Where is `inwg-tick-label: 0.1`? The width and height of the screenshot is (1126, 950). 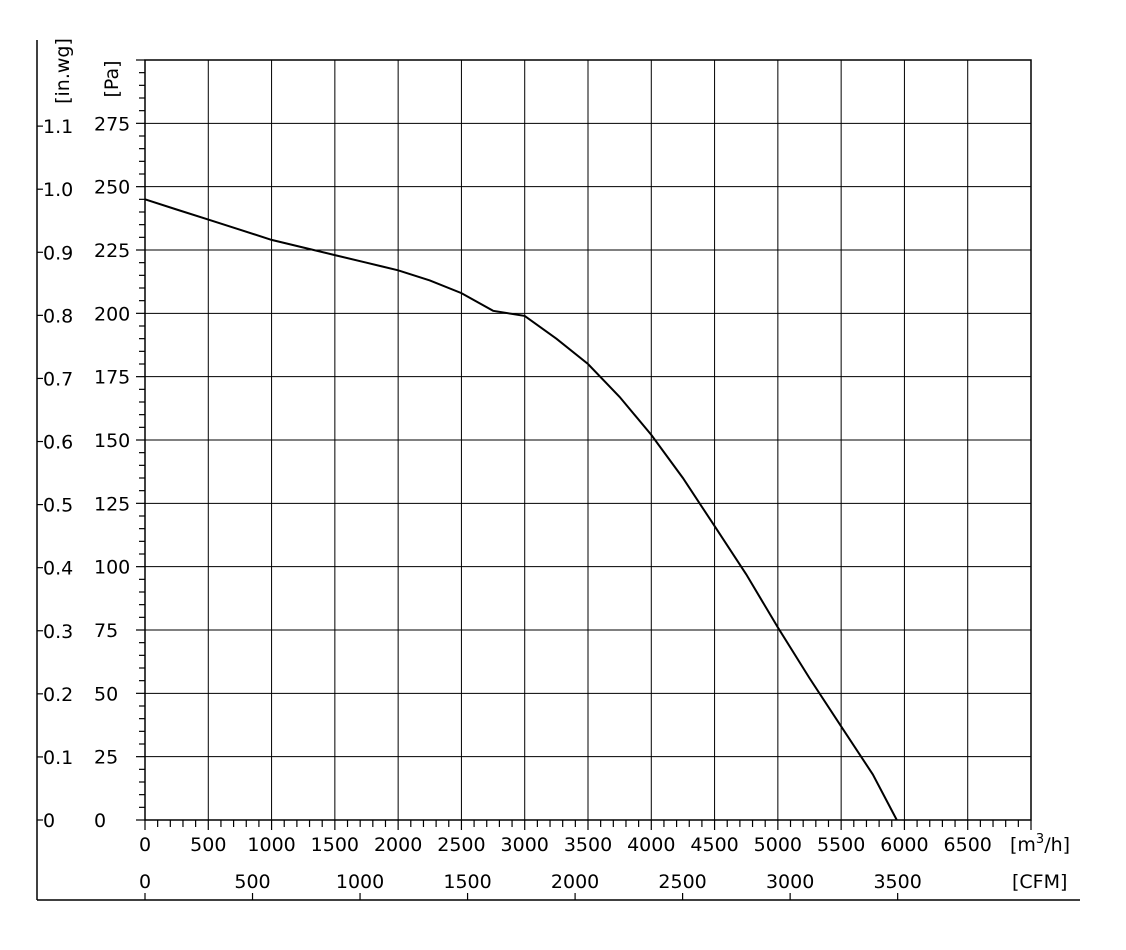 inwg-tick-label: 0.1 is located at coordinates (58, 758).